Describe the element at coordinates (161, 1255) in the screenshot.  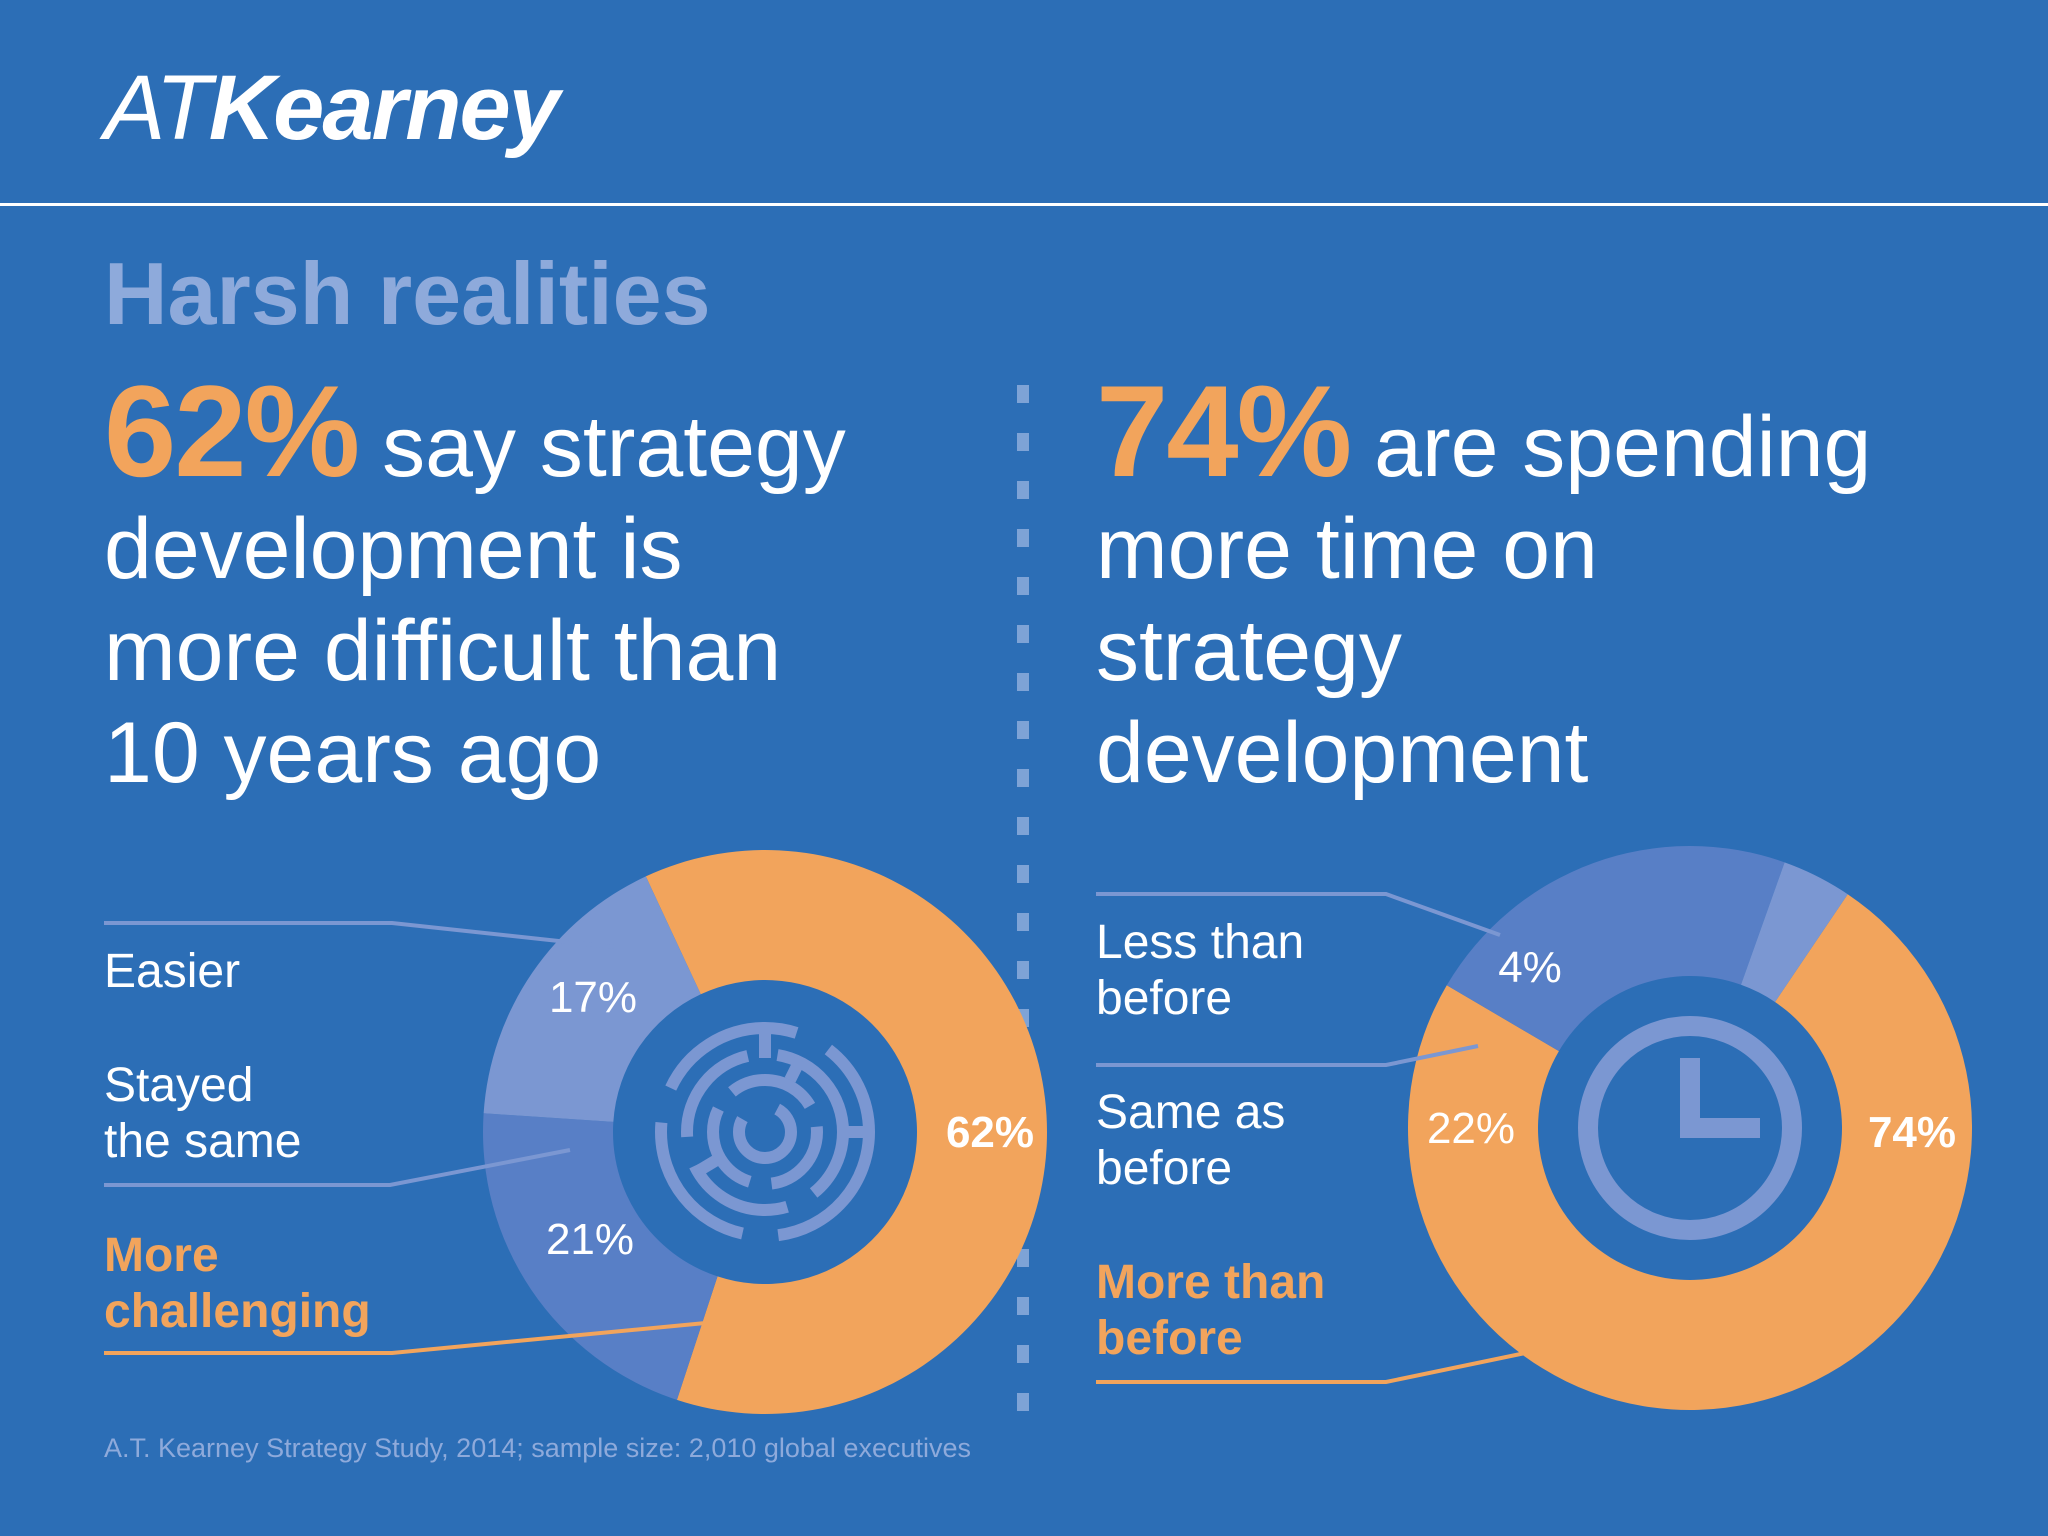
I see `label-more-challenging-line-1: More` at that location.